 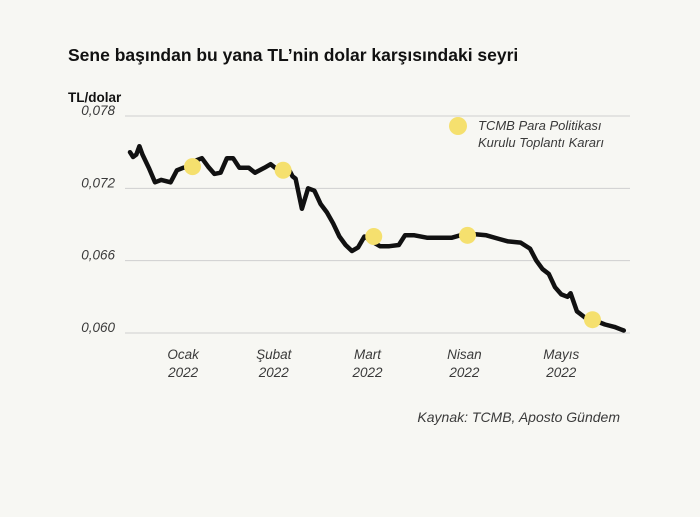 I want to click on legend-label-line1: TCMB Para Politikası, so click(x=540, y=125).